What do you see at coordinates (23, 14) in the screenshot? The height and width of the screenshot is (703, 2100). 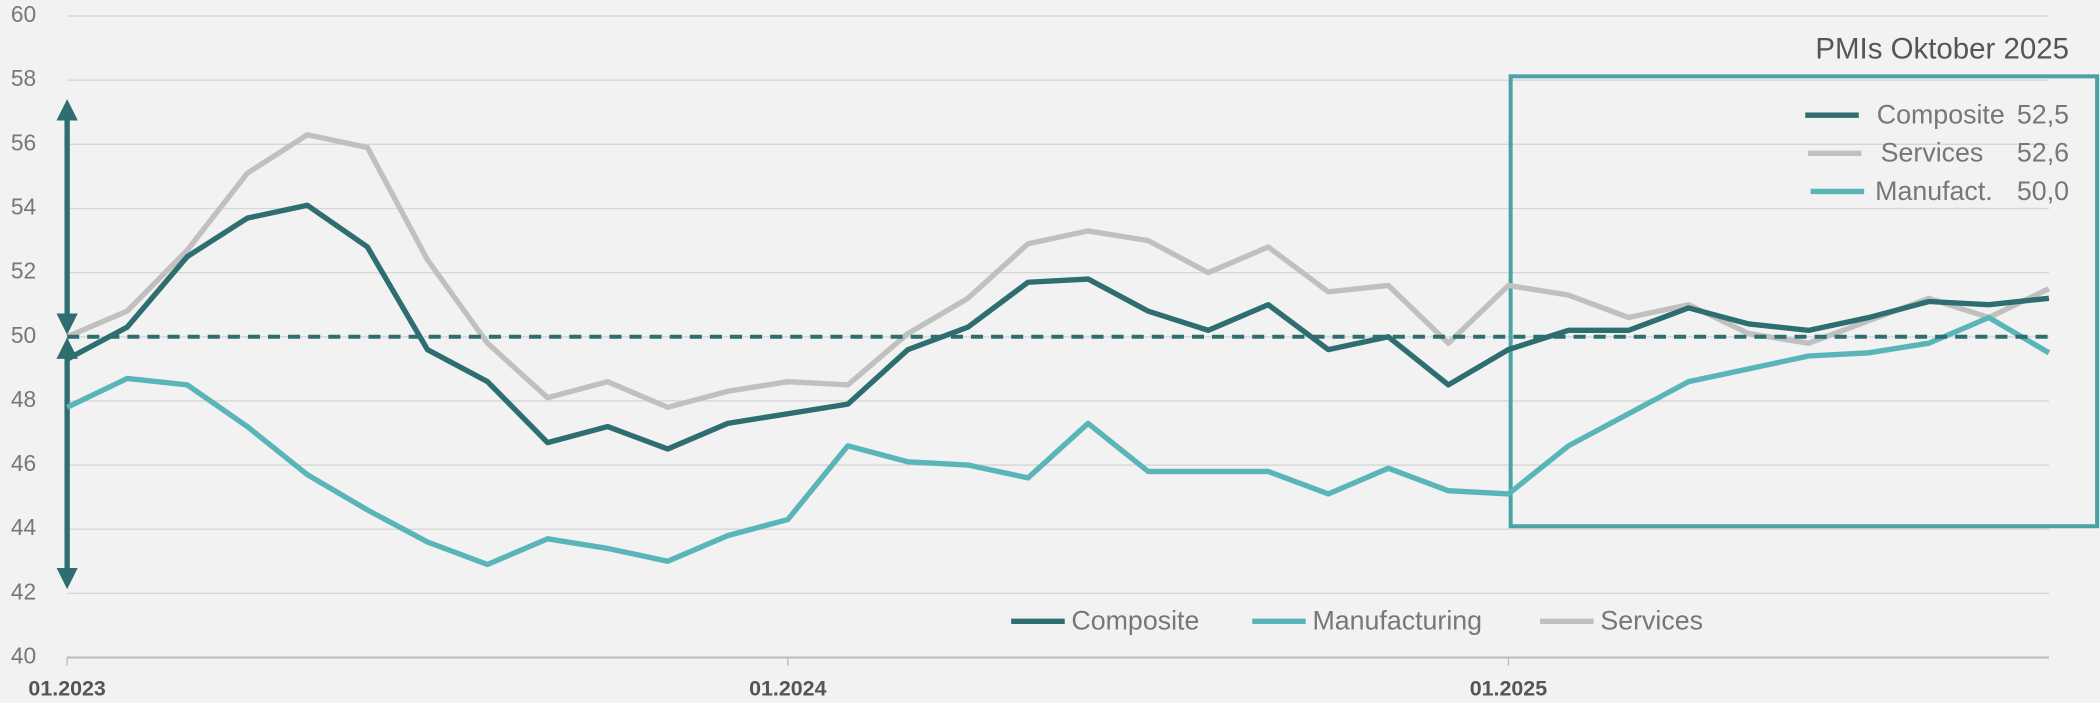 I see `y-tick-label: 60` at bounding box center [23, 14].